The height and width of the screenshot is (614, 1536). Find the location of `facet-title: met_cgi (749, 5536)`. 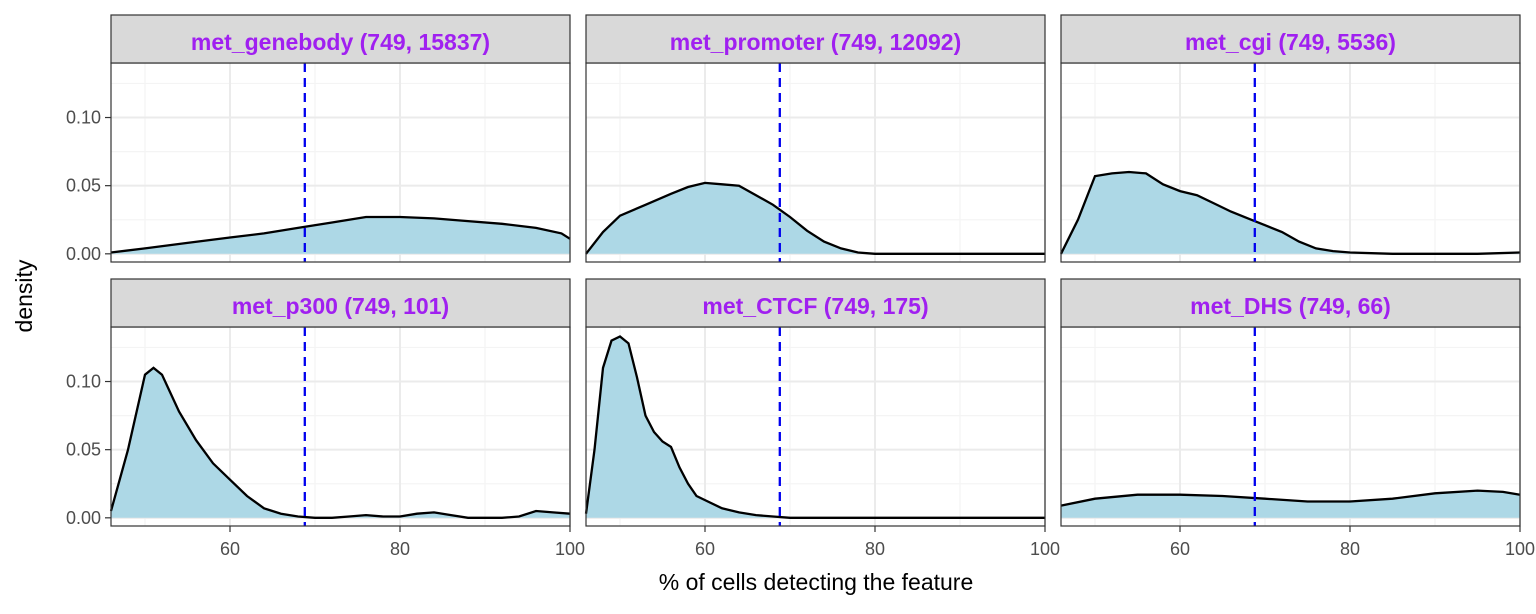

facet-title: met_cgi (749, 5536) is located at coordinates (1290, 42).